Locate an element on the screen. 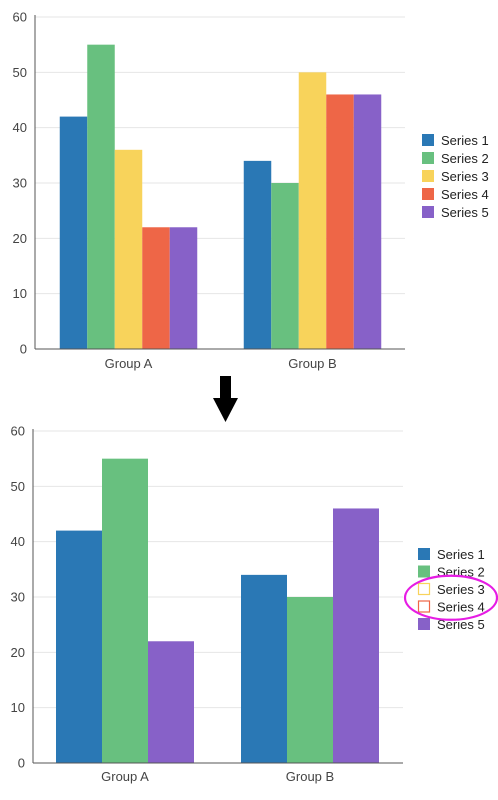  highlight-ellipse is located at coordinates (450, 597).